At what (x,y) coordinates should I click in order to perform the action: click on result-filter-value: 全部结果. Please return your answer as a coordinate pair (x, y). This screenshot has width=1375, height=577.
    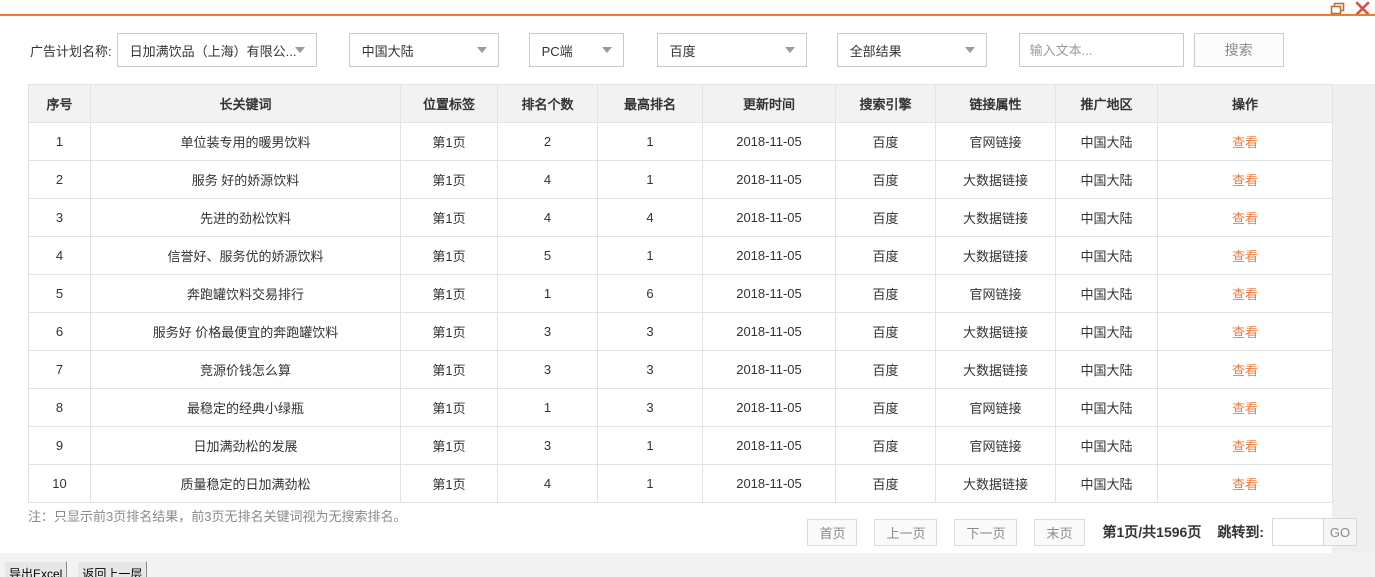
    Looking at the image, I should click on (875, 51).